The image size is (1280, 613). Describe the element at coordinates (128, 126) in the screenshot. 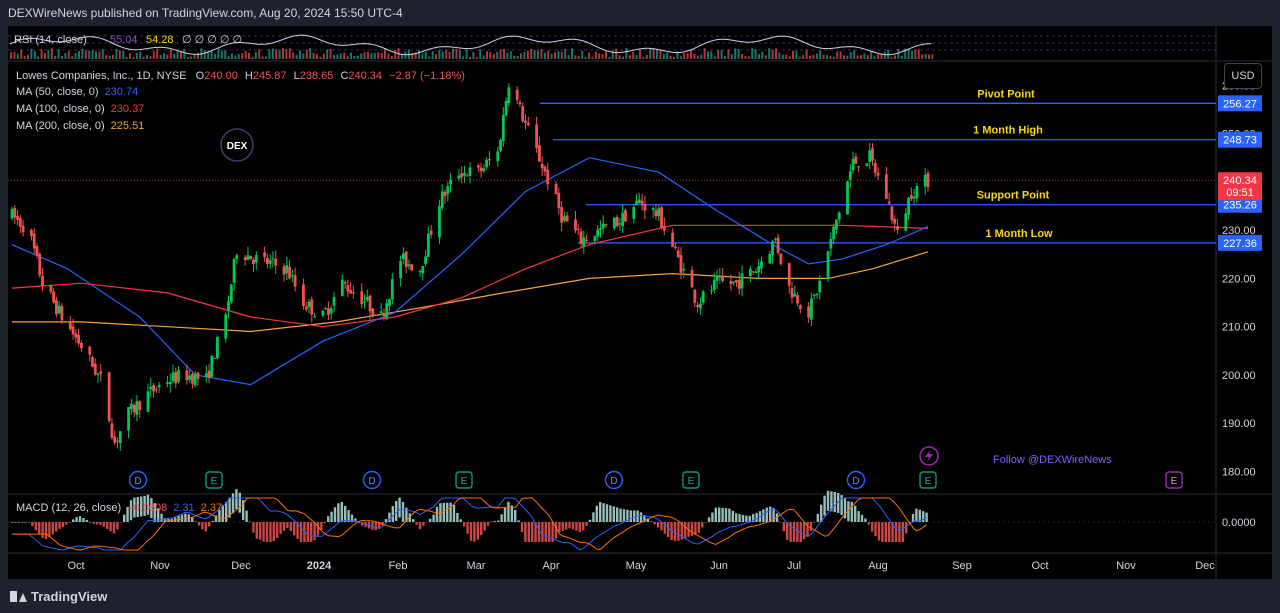

I see `ma200-value: 225.51` at that location.